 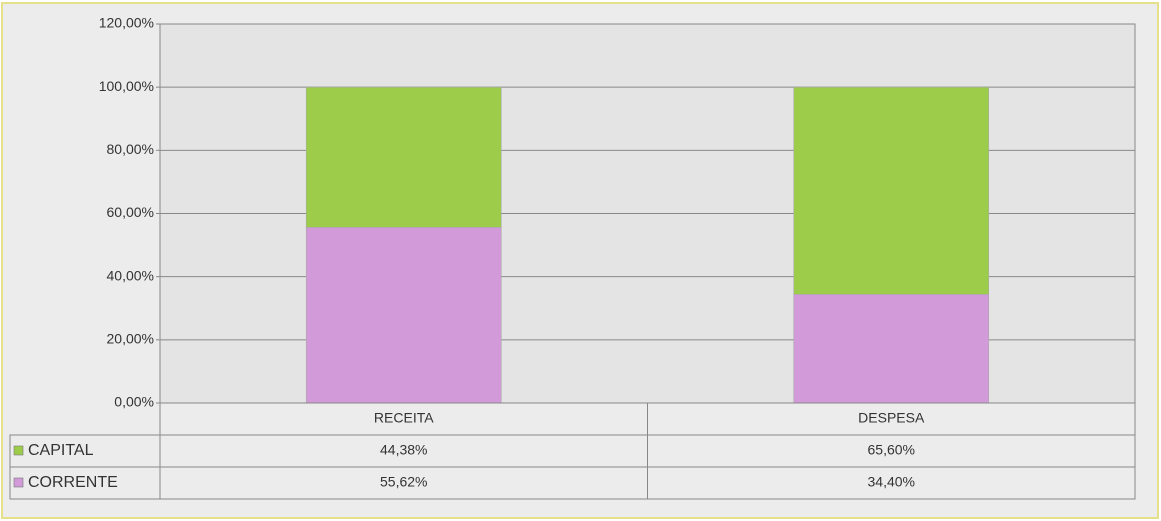 What do you see at coordinates (403, 450) in the screenshot?
I see `table-value: 44,38%` at bounding box center [403, 450].